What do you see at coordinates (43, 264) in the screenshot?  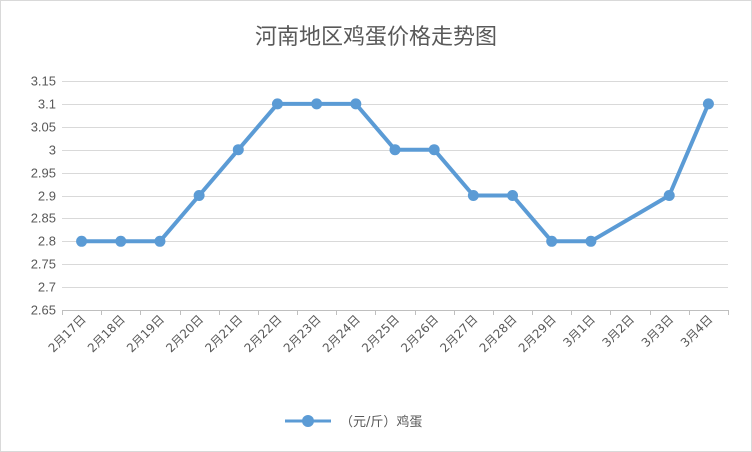 I see `y-tick-label: 2.75` at bounding box center [43, 264].